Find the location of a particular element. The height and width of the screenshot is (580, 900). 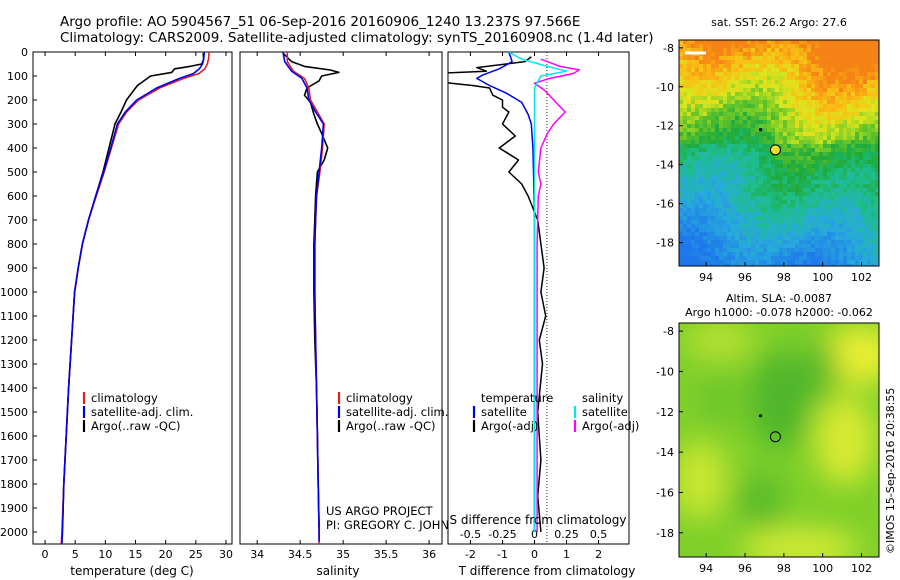

sst-heatmap is located at coordinates (779, 153).